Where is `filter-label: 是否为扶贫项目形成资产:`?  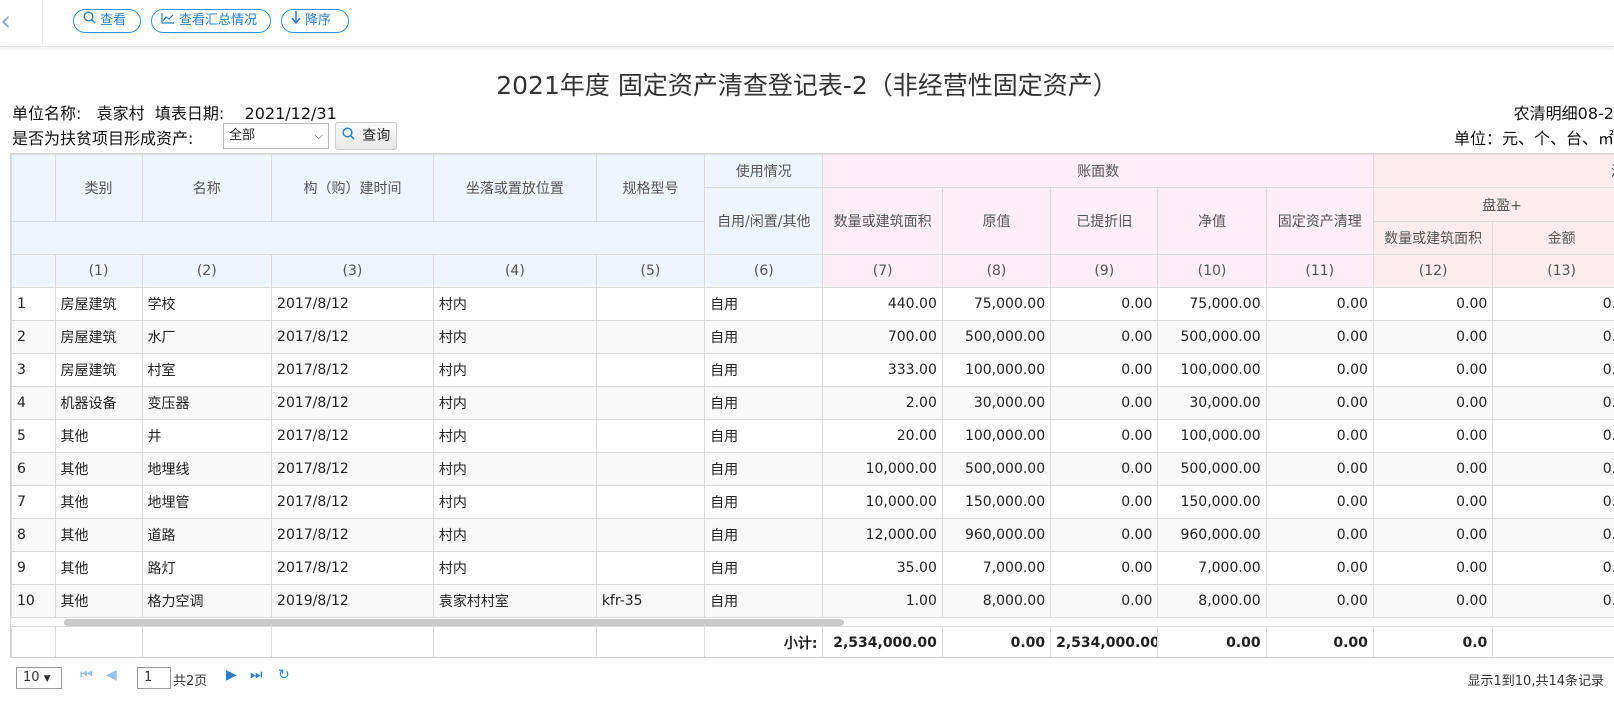 filter-label: 是否为扶贫项目形成资产: is located at coordinates (103, 138).